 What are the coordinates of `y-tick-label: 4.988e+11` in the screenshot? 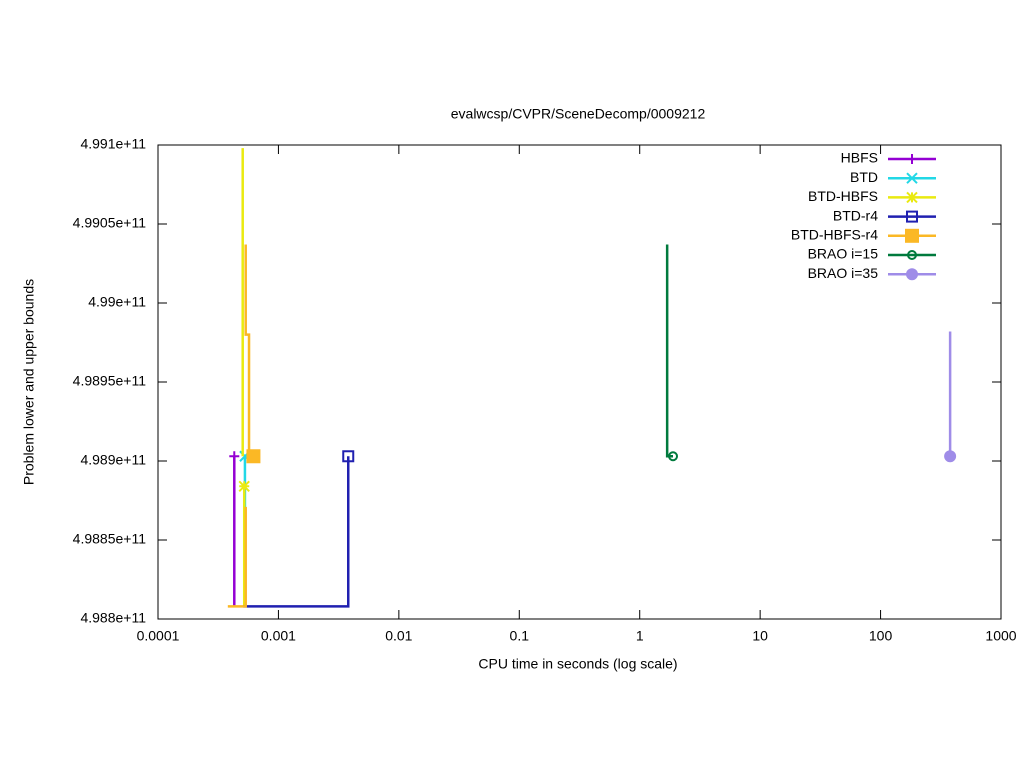 It's located at (113, 618).